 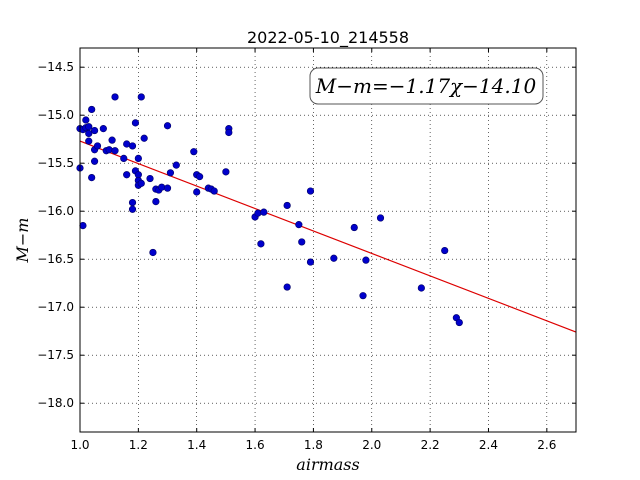 What do you see at coordinates (546, 445) in the screenshot?
I see `x-tick-label: 2.6` at bounding box center [546, 445].